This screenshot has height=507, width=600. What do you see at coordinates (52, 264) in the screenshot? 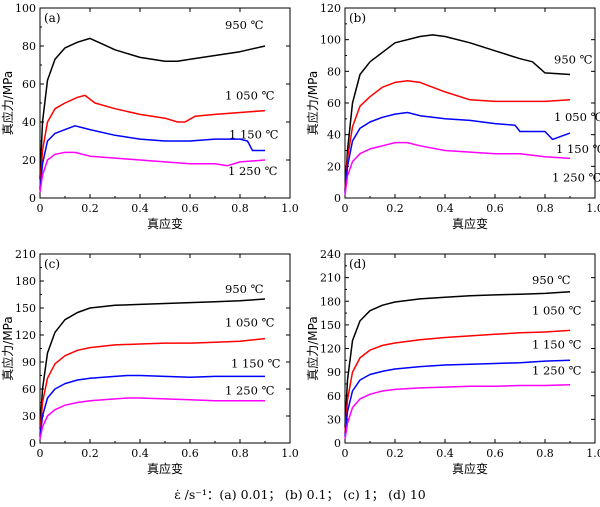
I see `panel-label: (c)` at bounding box center [52, 264].